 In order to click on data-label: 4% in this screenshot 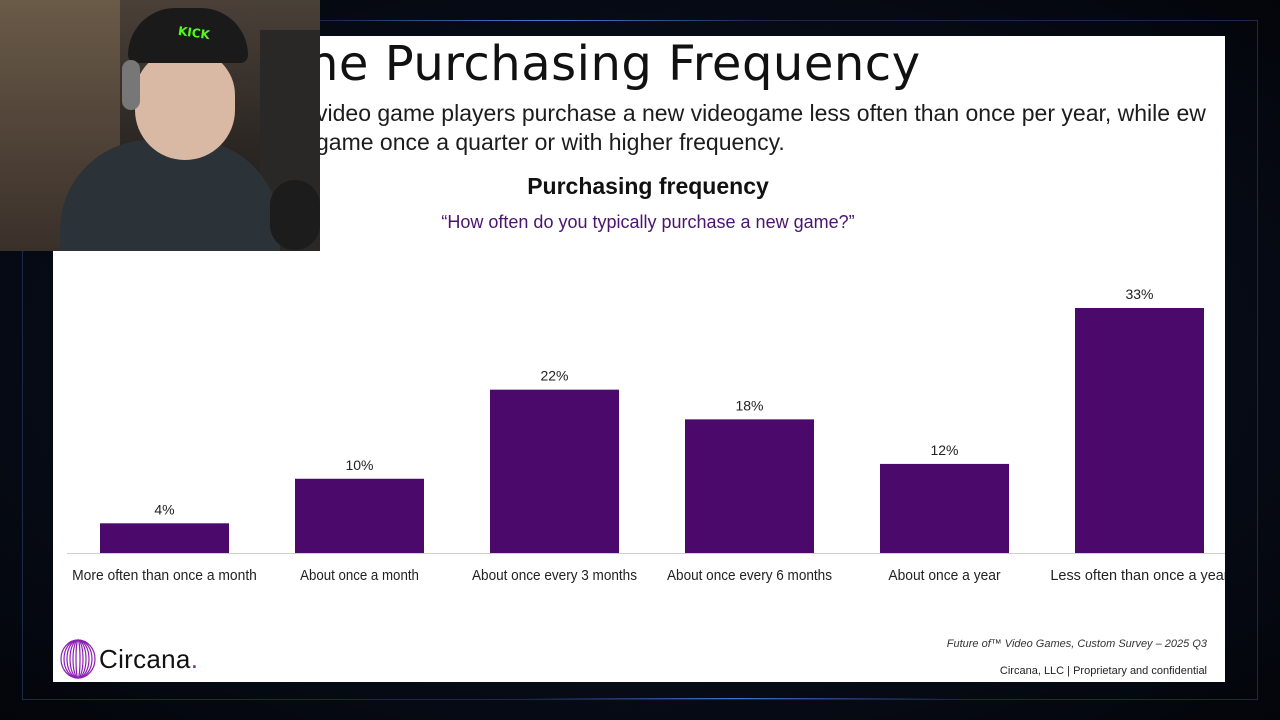, I will do `click(164, 509)`.